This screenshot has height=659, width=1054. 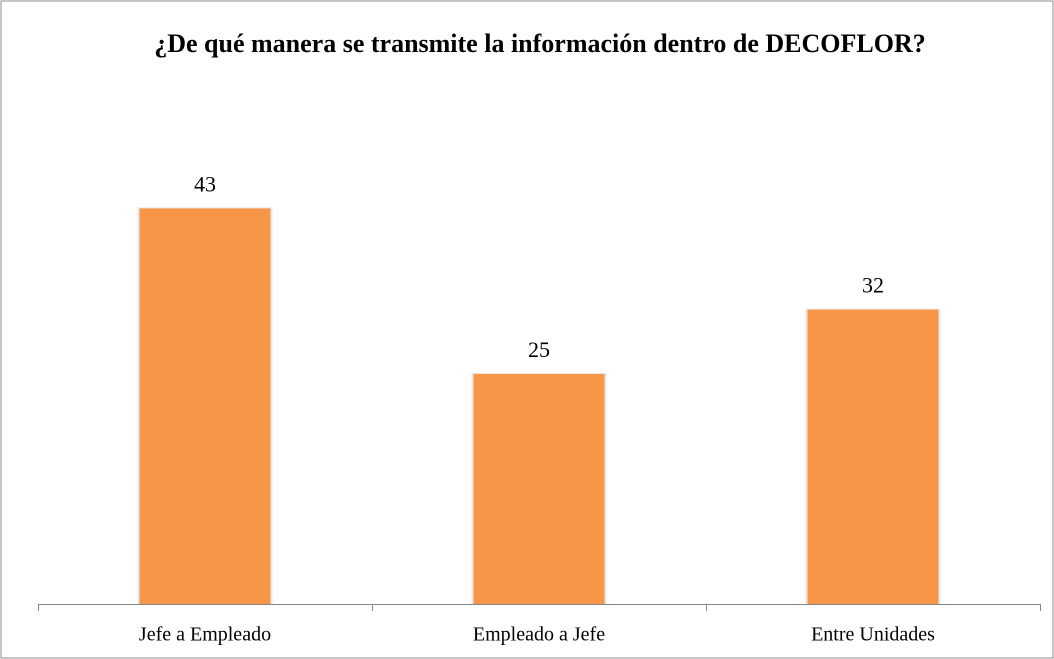 I want to click on x-tick-label: Entre Unidades, so click(x=873, y=635).